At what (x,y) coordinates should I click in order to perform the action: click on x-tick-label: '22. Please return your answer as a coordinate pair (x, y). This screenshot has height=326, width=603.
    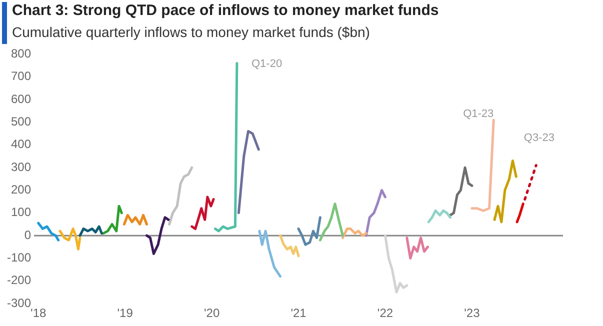
    Looking at the image, I should click on (385, 313).